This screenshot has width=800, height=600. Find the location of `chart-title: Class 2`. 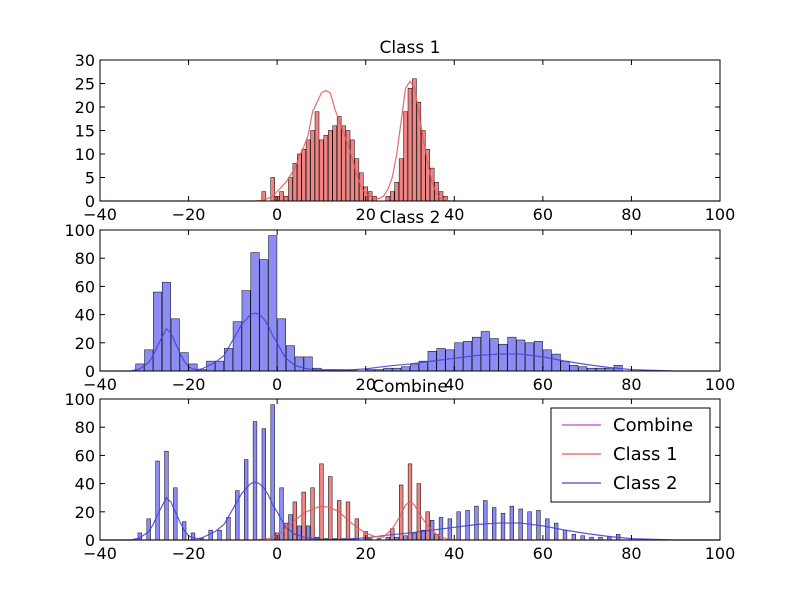

chart-title: Class 2 is located at coordinates (410, 218).